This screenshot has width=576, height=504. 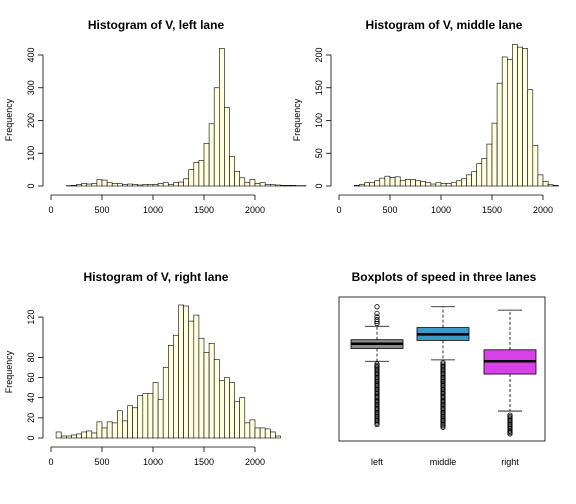 I want to click on chart-title: Histogram of V, left lane, so click(x=156, y=25).